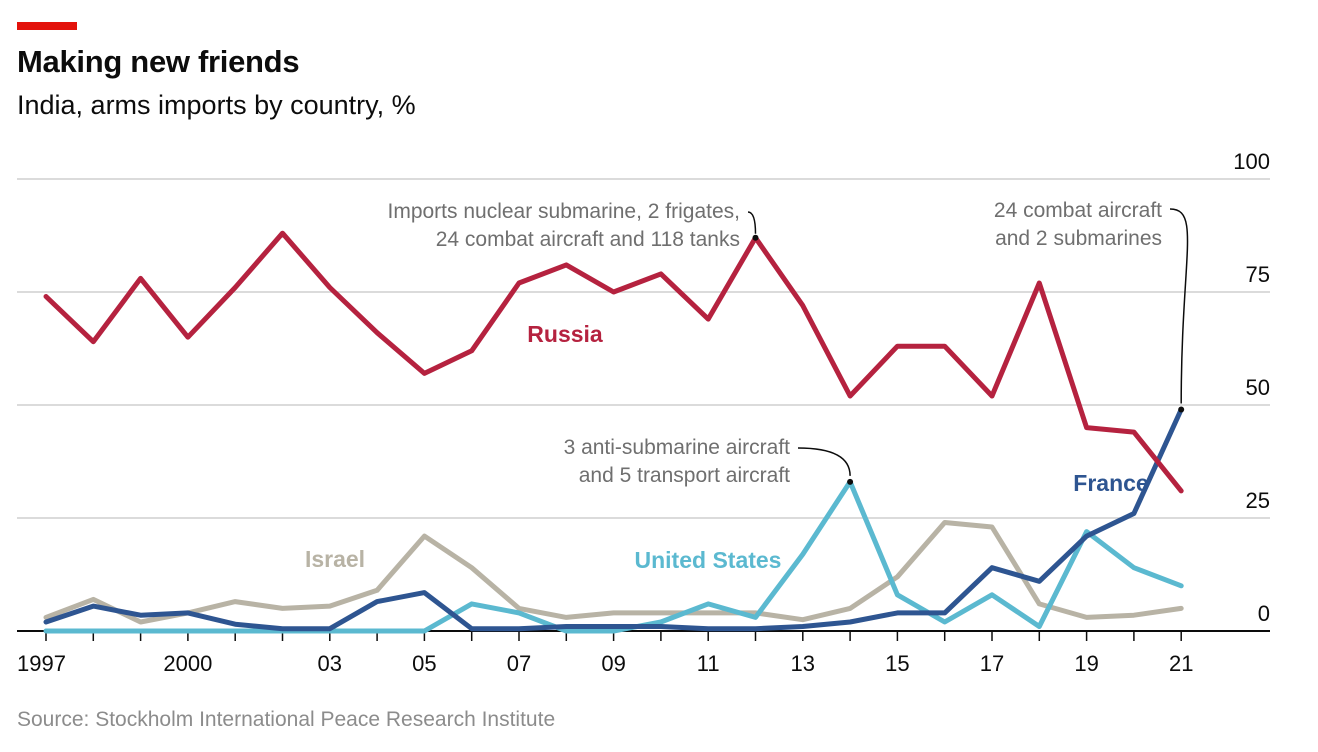  What do you see at coordinates (1181, 409) in the screenshot?
I see `annotation-2-marker` at bounding box center [1181, 409].